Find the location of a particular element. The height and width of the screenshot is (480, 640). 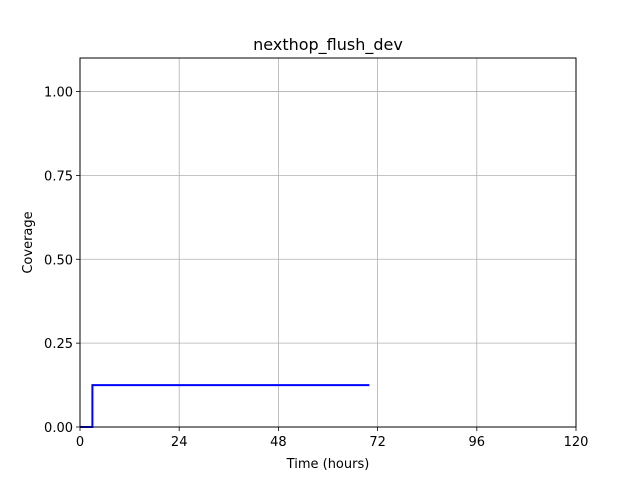

y-axis-title: Coverage is located at coordinates (28, 242).